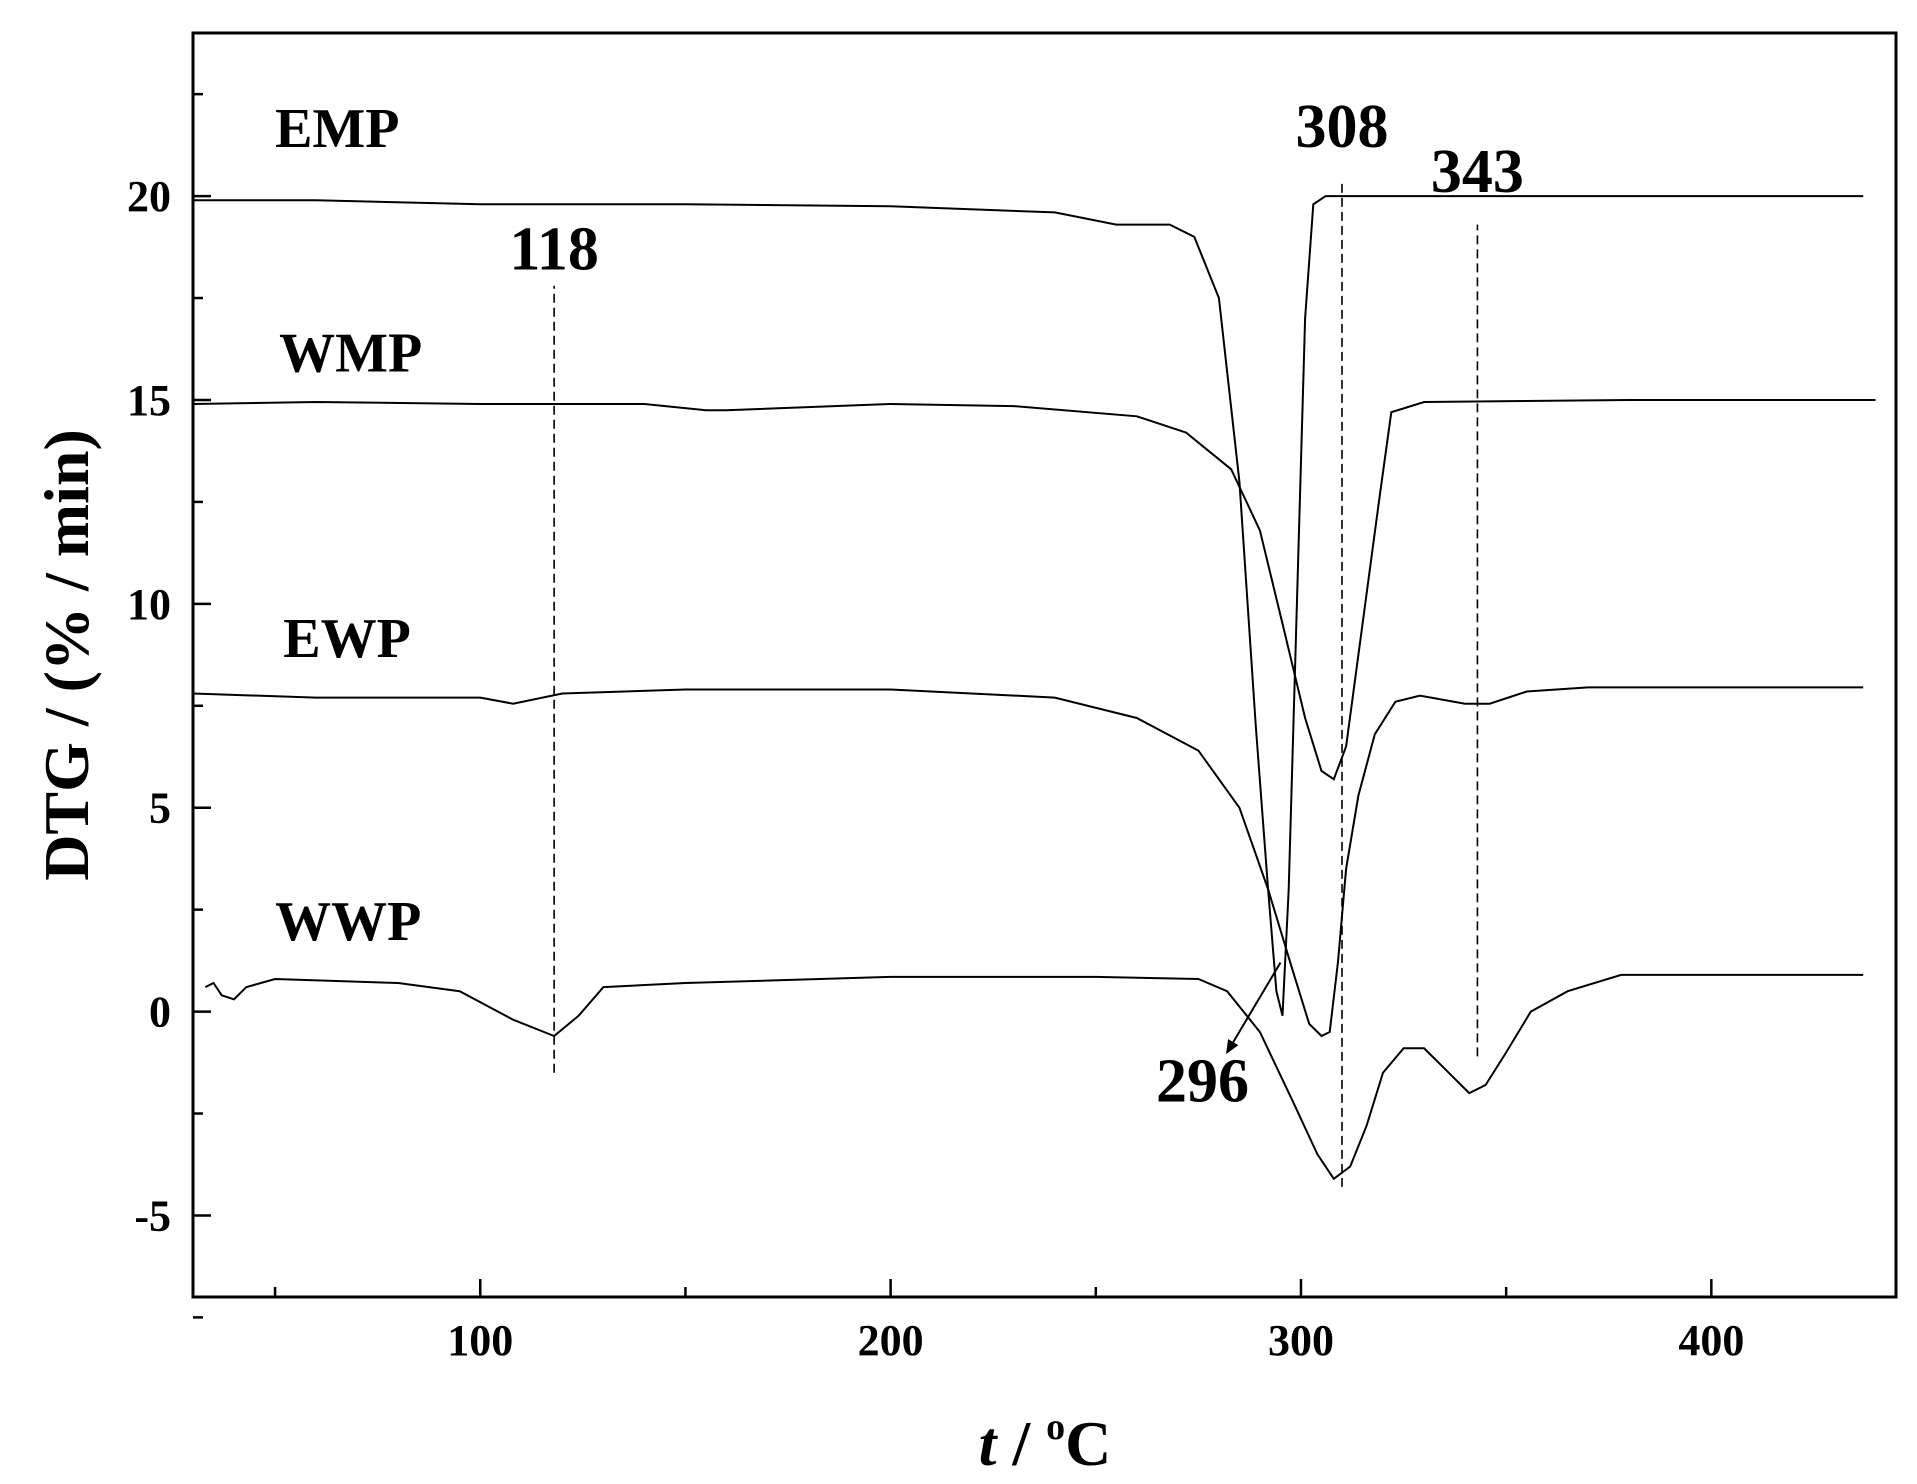  I want to click on y-tick-label: 5, so click(160, 808).